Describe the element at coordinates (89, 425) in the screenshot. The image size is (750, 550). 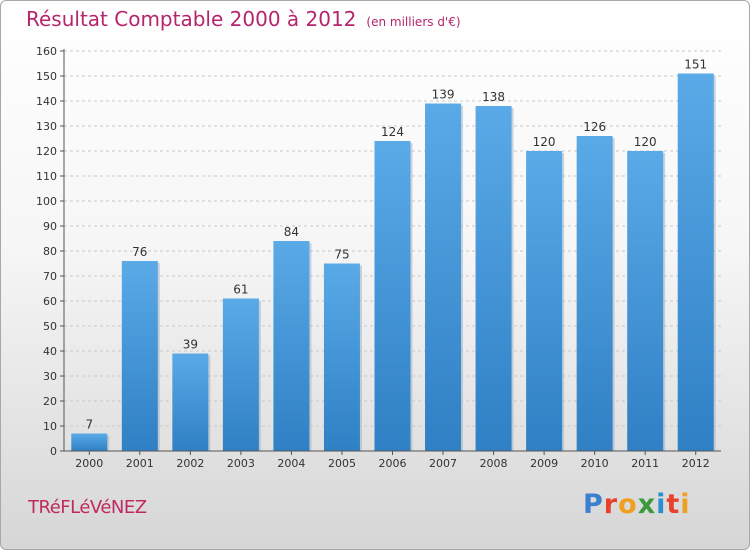
I see `data-label: 7` at that location.